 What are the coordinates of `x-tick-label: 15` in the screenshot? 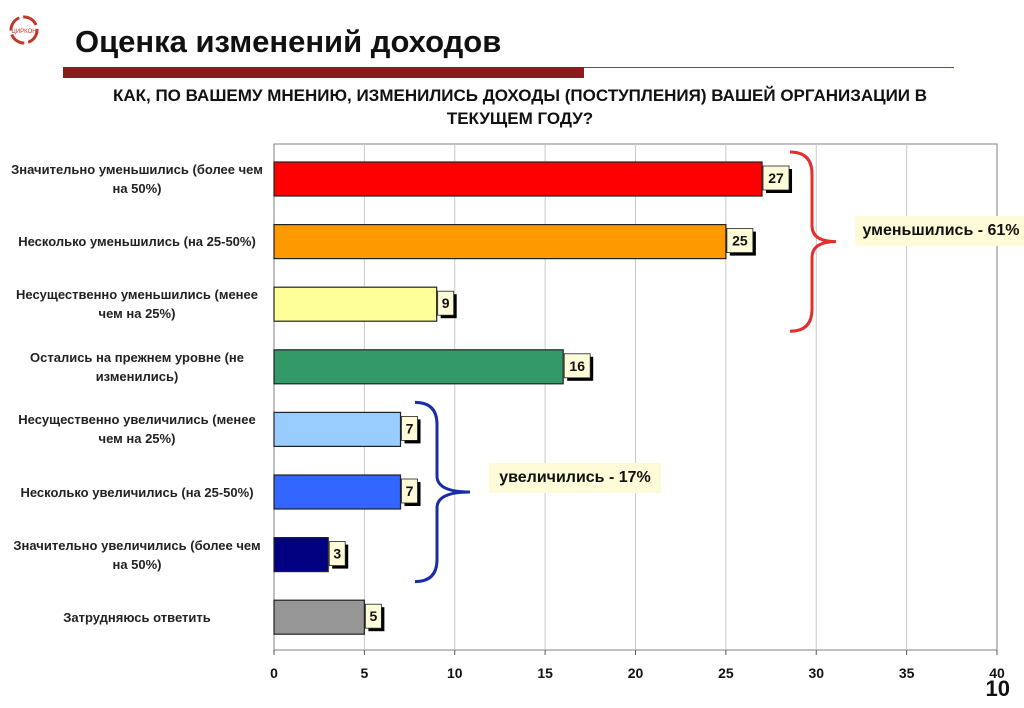 It's located at (545, 673).